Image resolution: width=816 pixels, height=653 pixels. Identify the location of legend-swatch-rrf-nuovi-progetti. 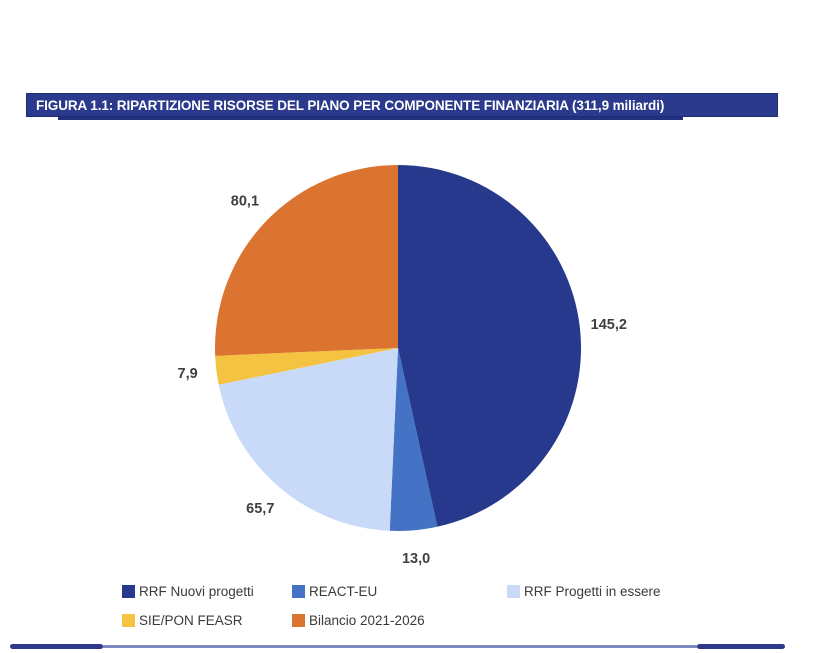
(128, 591).